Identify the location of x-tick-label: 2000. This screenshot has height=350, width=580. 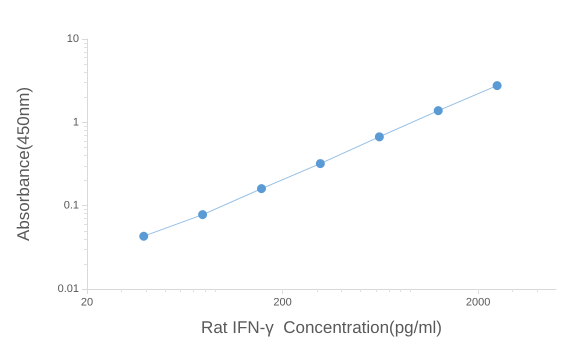
(478, 302).